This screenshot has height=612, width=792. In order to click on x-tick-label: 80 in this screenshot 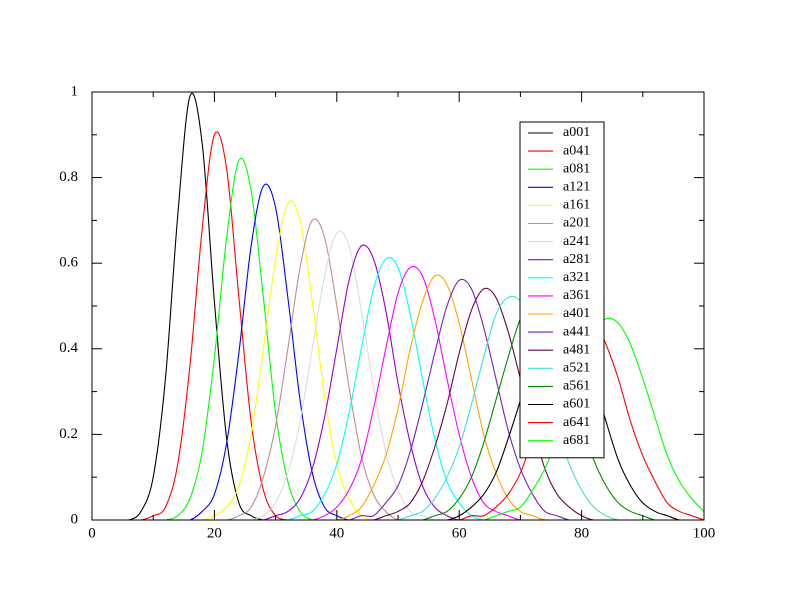, I will do `click(581, 533)`.